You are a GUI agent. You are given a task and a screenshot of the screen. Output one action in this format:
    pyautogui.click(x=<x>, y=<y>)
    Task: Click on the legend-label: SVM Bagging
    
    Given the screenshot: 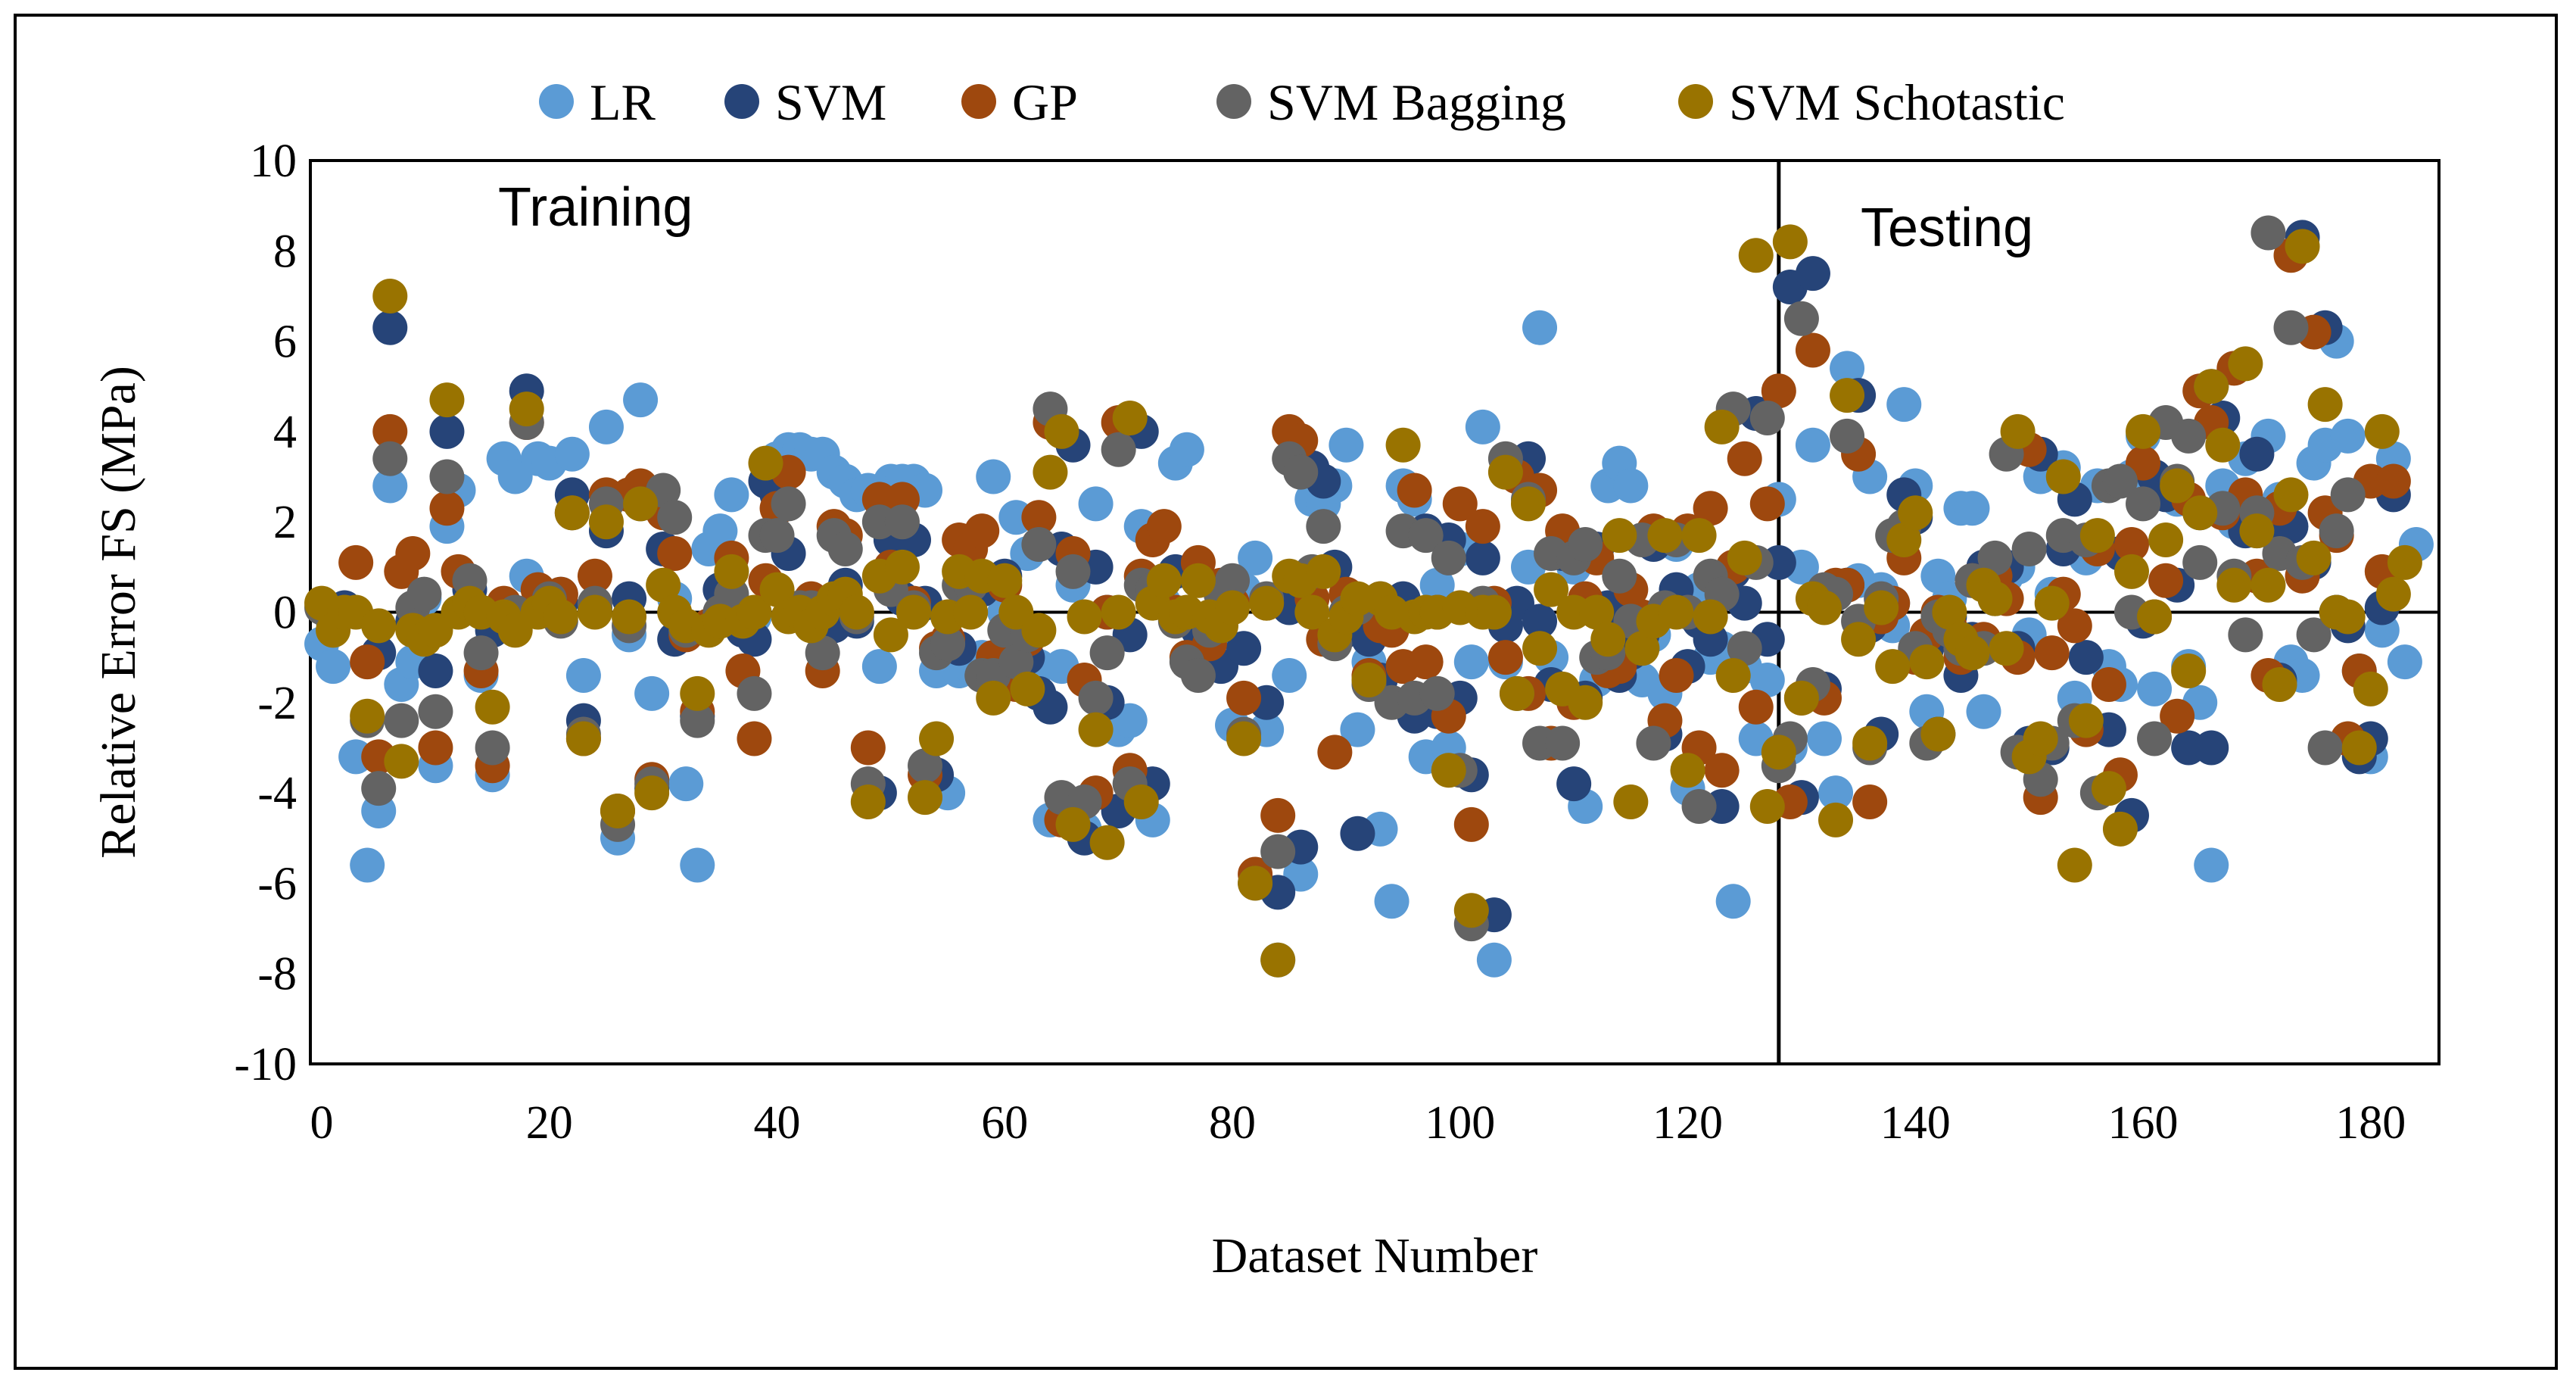 What is the action you would take?
    pyautogui.click(x=1416, y=102)
    